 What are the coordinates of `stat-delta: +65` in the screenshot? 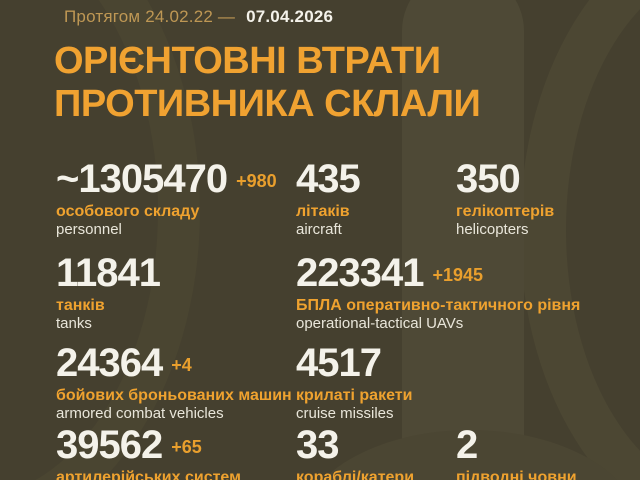 It's located at (186, 447).